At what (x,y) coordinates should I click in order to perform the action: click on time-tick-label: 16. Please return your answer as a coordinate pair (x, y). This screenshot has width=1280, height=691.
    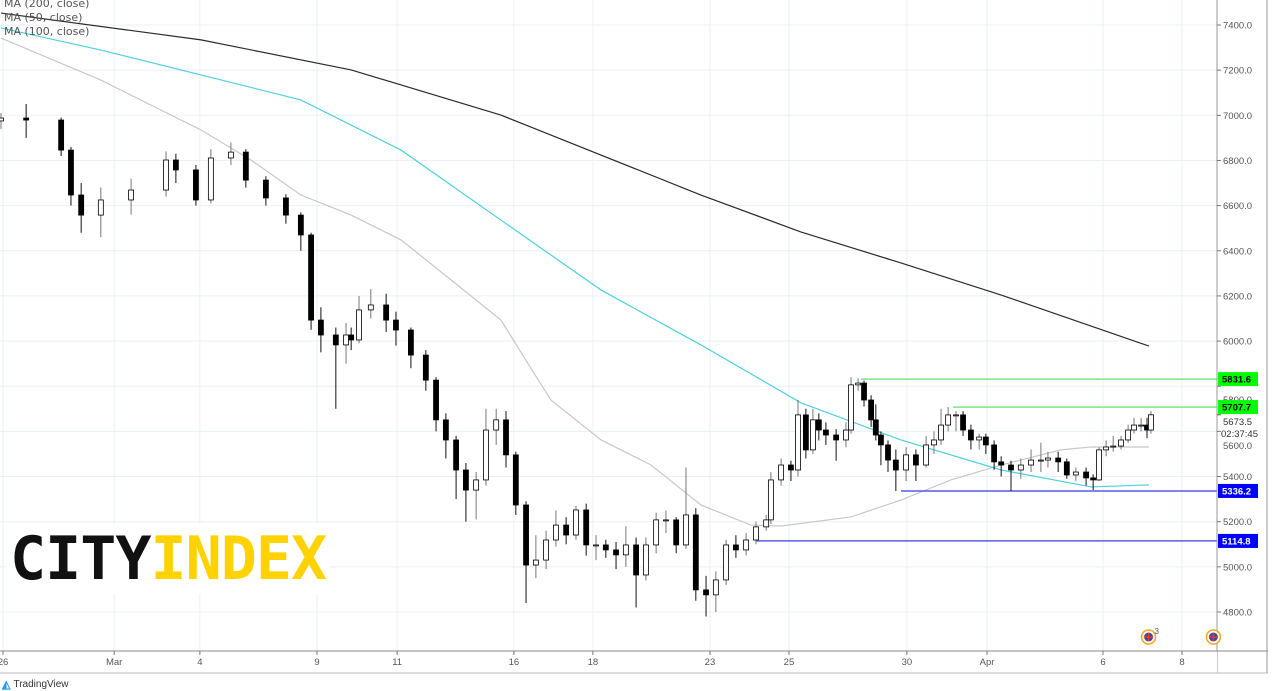
    Looking at the image, I should click on (514, 662).